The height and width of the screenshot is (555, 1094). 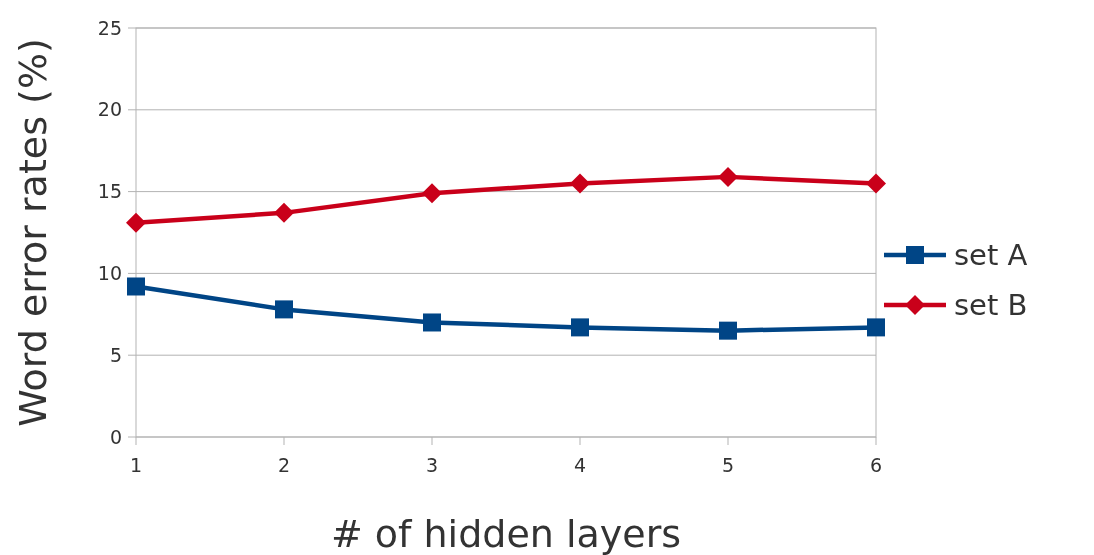 What do you see at coordinates (991, 255) in the screenshot?
I see `legend-label: set A` at bounding box center [991, 255].